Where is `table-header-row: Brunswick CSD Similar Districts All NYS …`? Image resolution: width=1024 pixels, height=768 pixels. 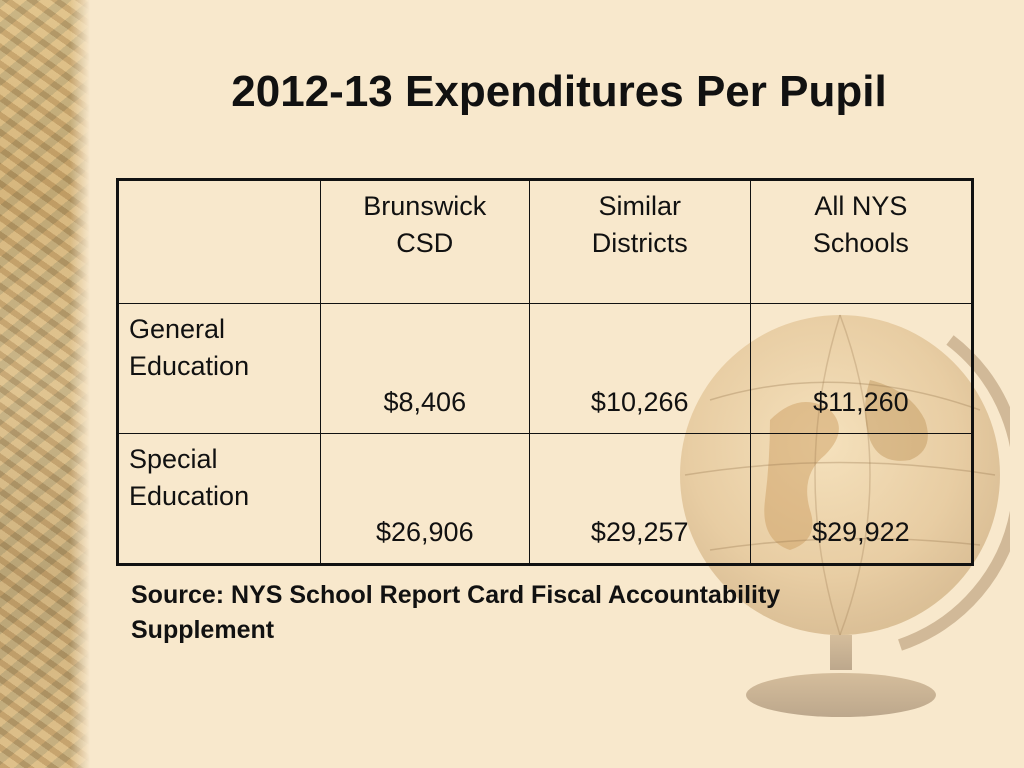 table-header-row: Brunswick CSD Similar Districts All NYS … is located at coordinates (545, 241).